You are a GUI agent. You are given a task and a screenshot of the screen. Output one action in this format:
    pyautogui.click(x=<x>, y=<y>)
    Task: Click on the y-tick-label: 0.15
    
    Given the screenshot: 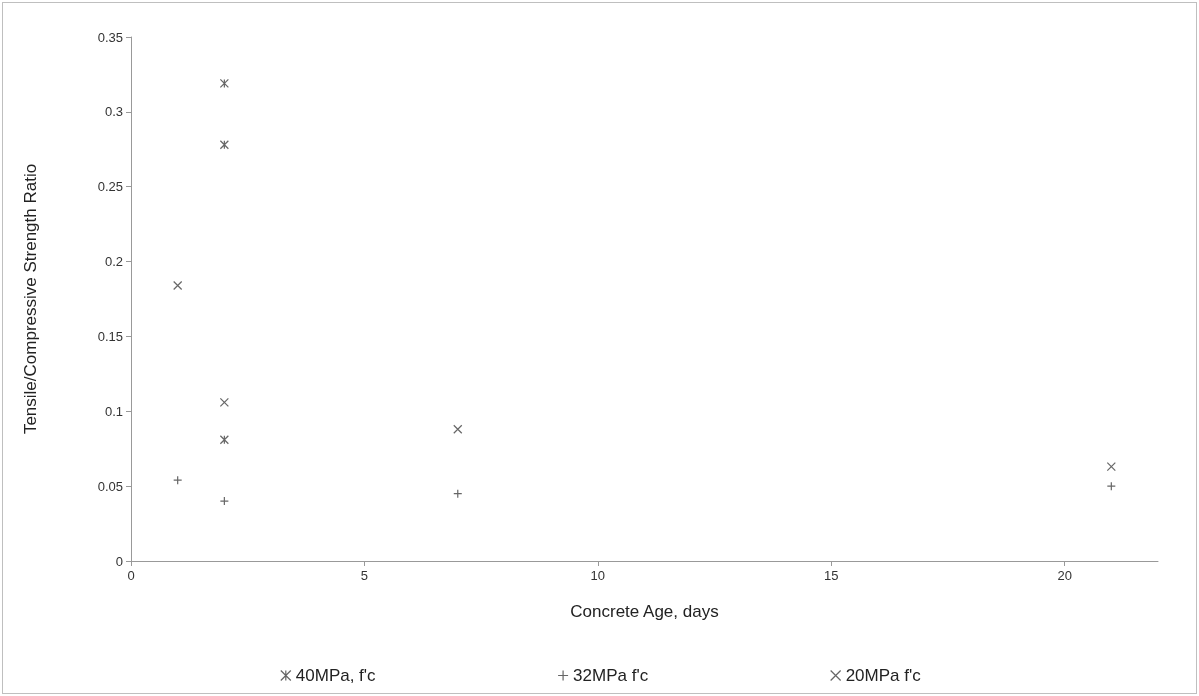 What is the action you would take?
    pyautogui.click(x=110, y=336)
    